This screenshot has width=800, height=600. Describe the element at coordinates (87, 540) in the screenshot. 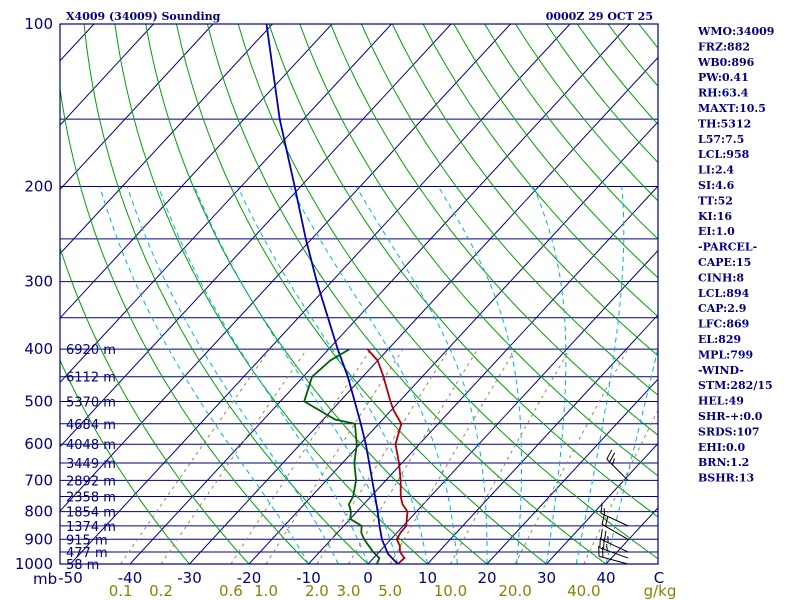

I see `height-label: 915 m` at that location.